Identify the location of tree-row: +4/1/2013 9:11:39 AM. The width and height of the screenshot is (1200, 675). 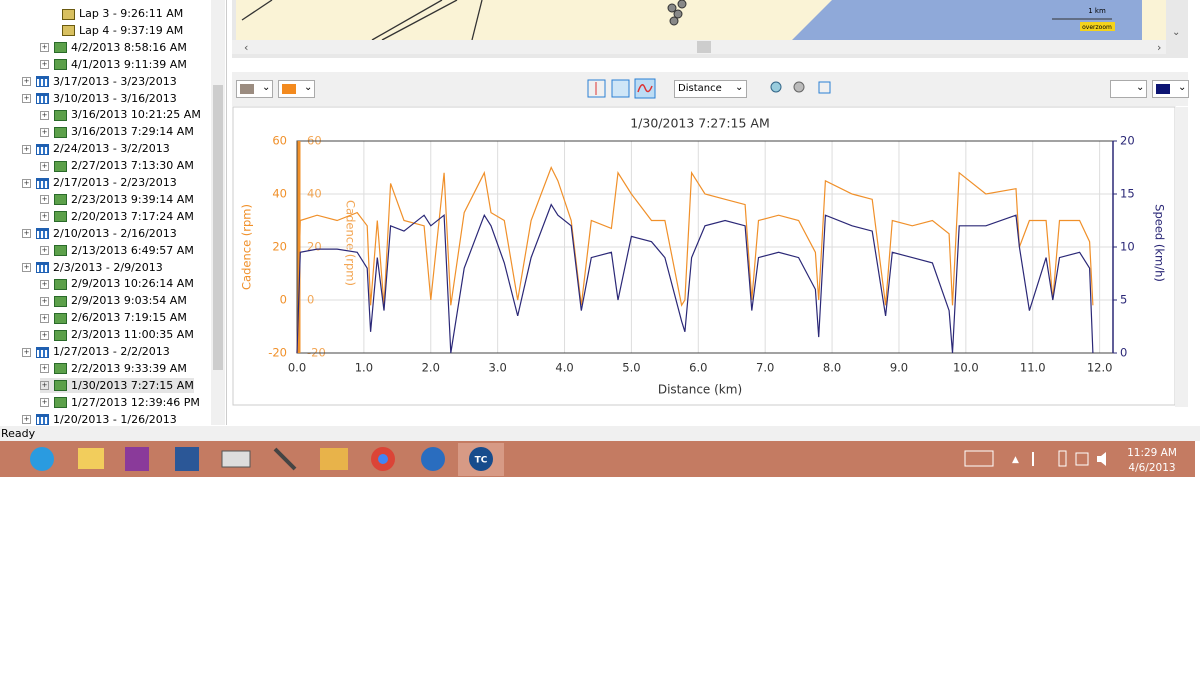
(113, 64).